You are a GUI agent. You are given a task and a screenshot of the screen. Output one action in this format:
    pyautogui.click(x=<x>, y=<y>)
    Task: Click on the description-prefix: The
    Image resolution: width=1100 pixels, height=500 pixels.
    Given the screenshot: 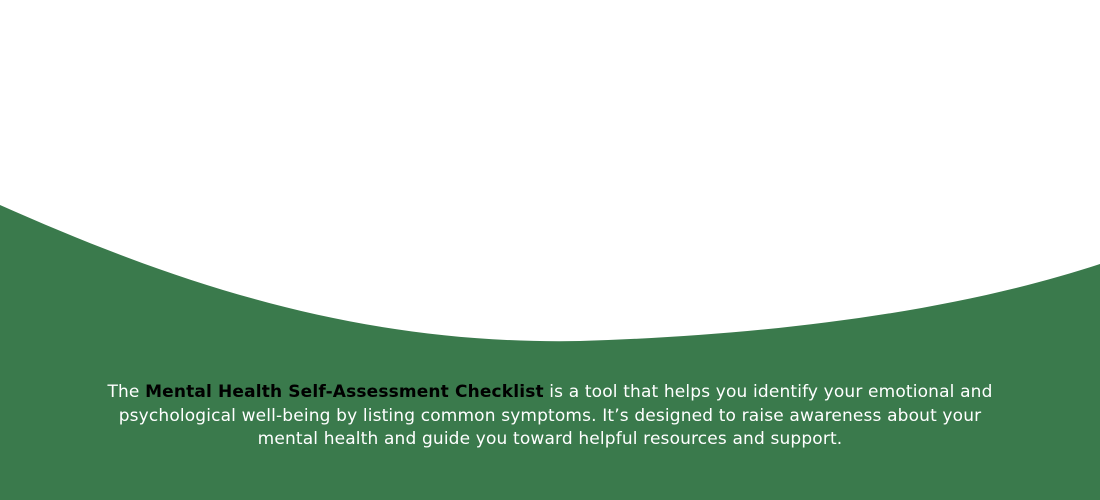 What is the action you would take?
    pyautogui.click(x=126, y=392)
    